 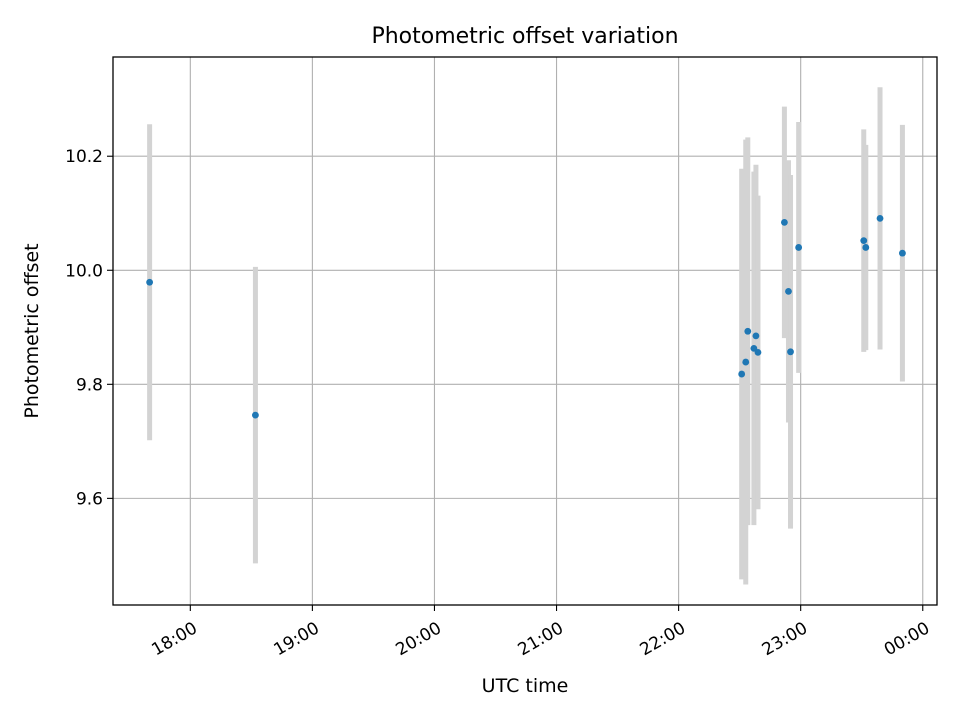 What do you see at coordinates (89, 499) in the screenshot?
I see `y-tick-label: 9.6` at bounding box center [89, 499].